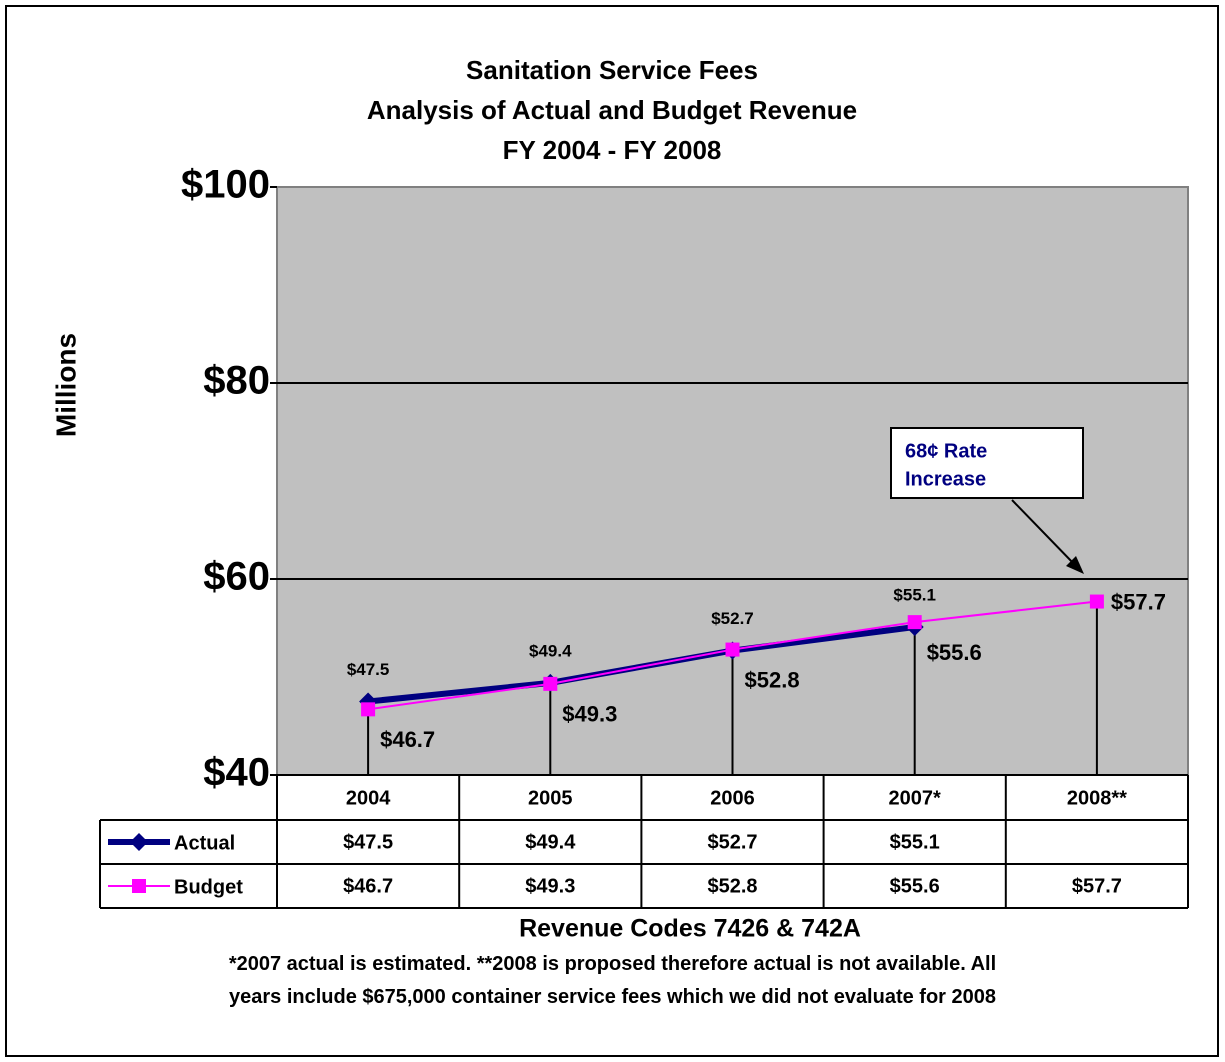 The image size is (1225, 1062). Describe the element at coordinates (732, 618) in the screenshot. I see `data-label: $52.7` at that location.